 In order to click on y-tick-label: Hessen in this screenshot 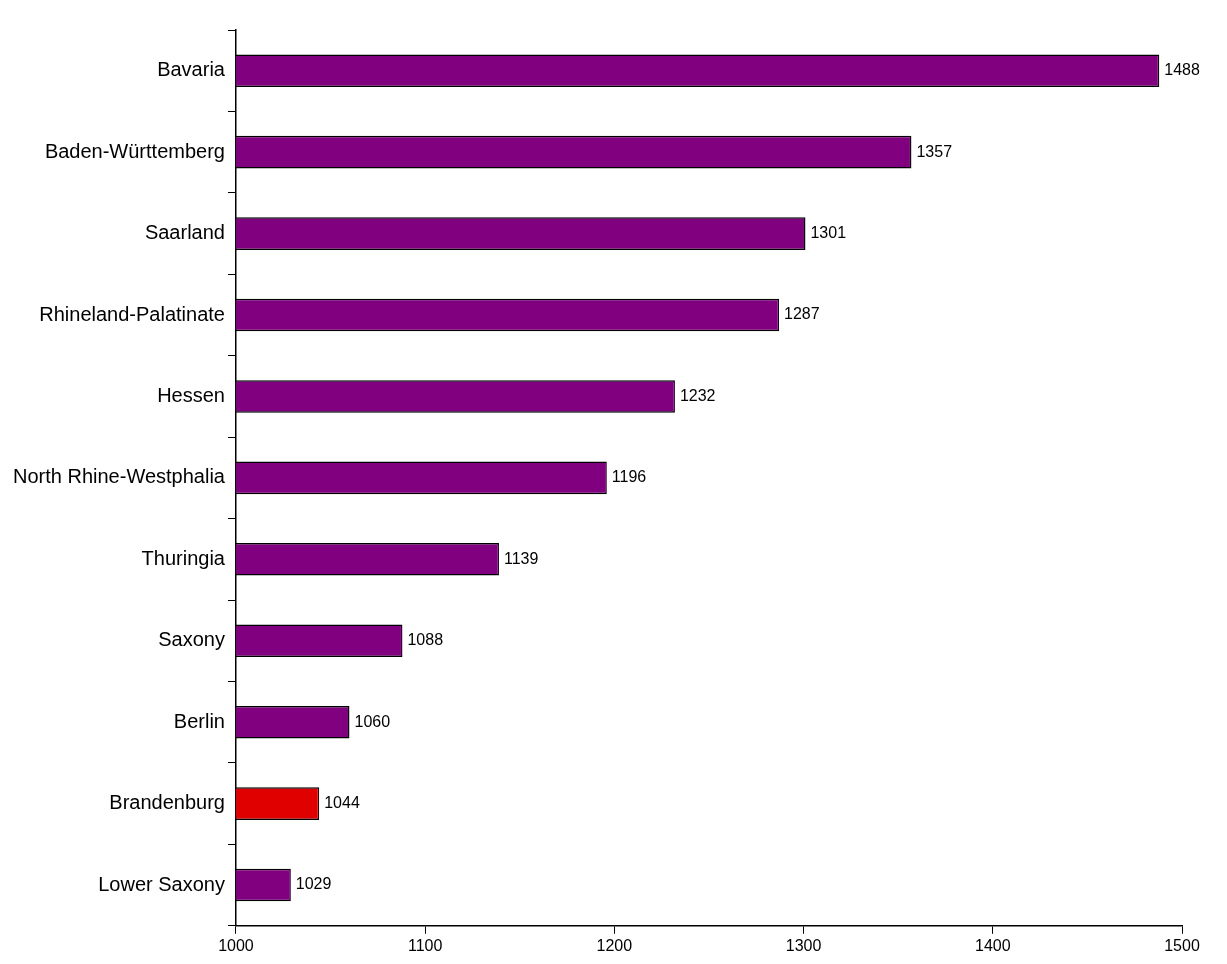, I will do `click(191, 394)`.